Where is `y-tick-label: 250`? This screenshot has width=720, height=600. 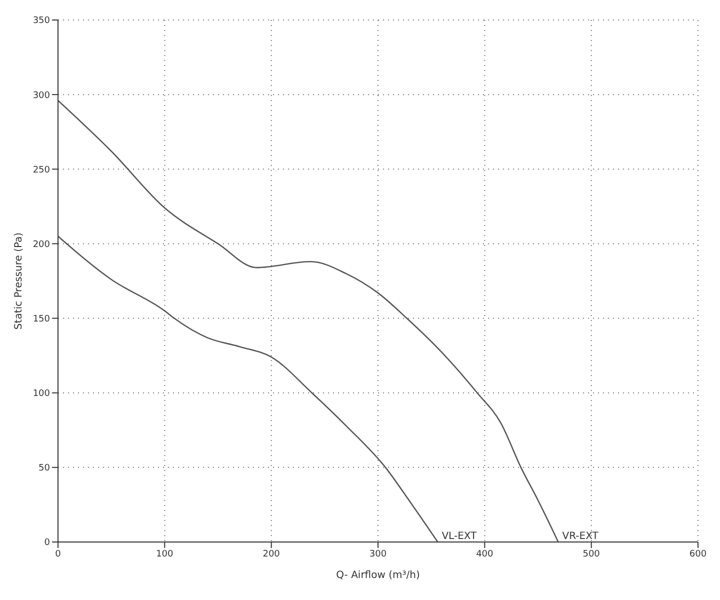
y-tick-label: 250 is located at coordinates (41, 170).